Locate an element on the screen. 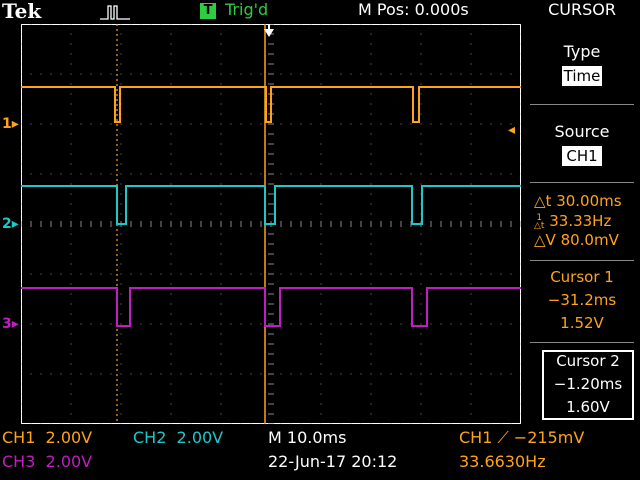 This screenshot has width=640, height=480. trigger-level-icon: ◂ is located at coordinates (512, 130).